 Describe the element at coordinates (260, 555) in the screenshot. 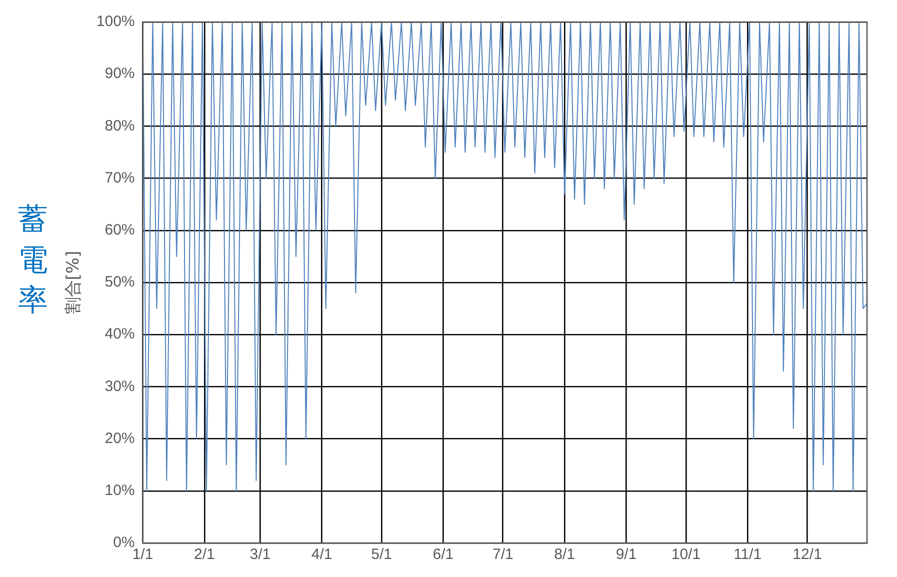

I see `x-tick-label: 3/1` at that location.